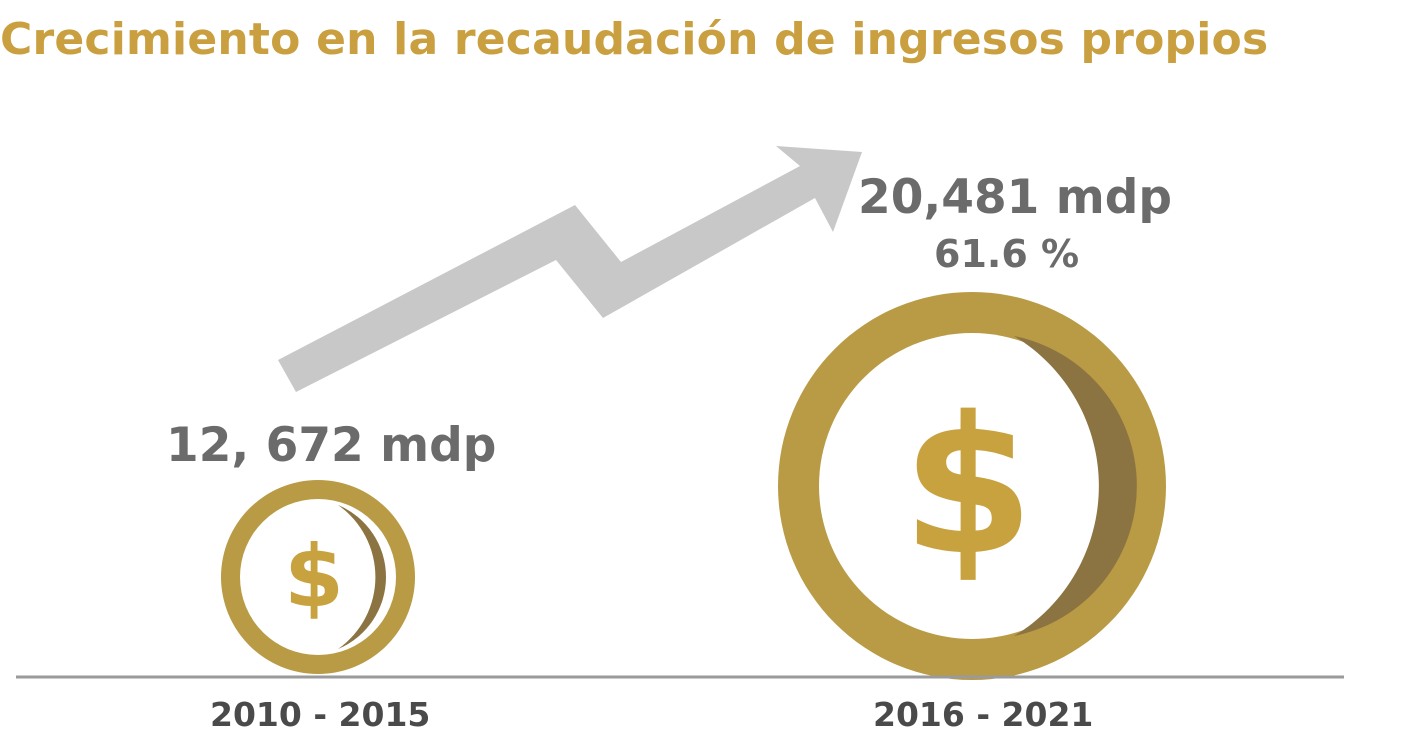 The width and height of the screenshot is (1412, 734). What do you see at coordinates (331, 445) in the screenshot?
I see `value-label-2010-2015: 12, 672 mdp` at bounding box center [331, 445].